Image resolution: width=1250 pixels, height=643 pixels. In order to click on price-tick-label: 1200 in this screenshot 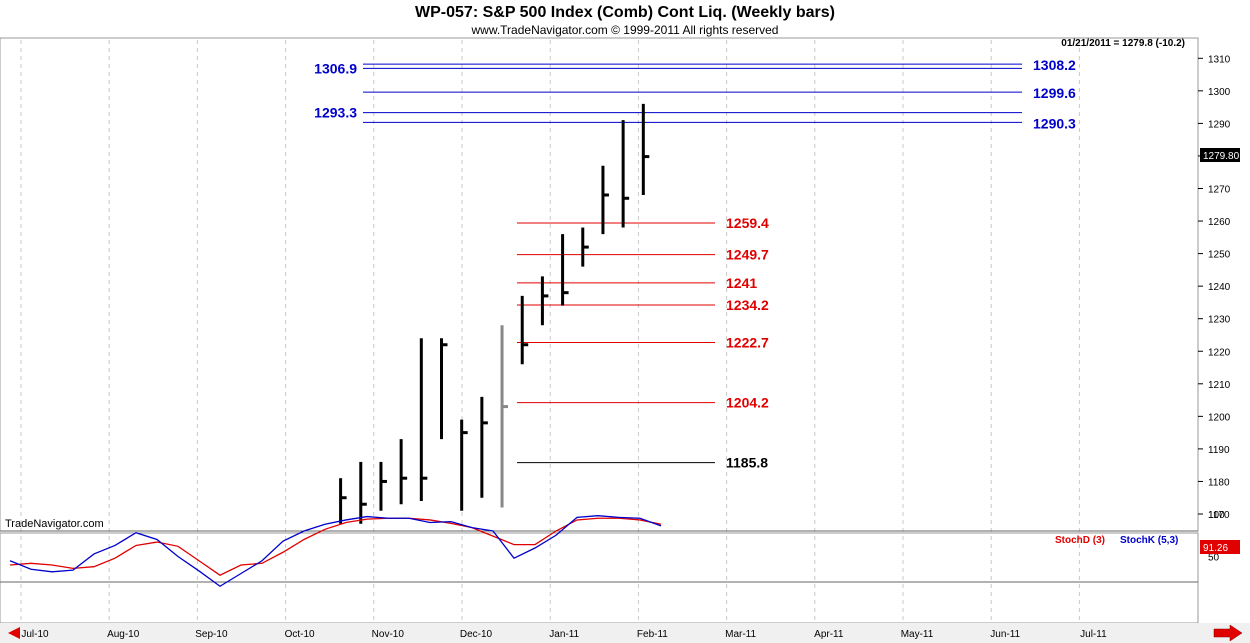, I will do `click(1219, 417)`.